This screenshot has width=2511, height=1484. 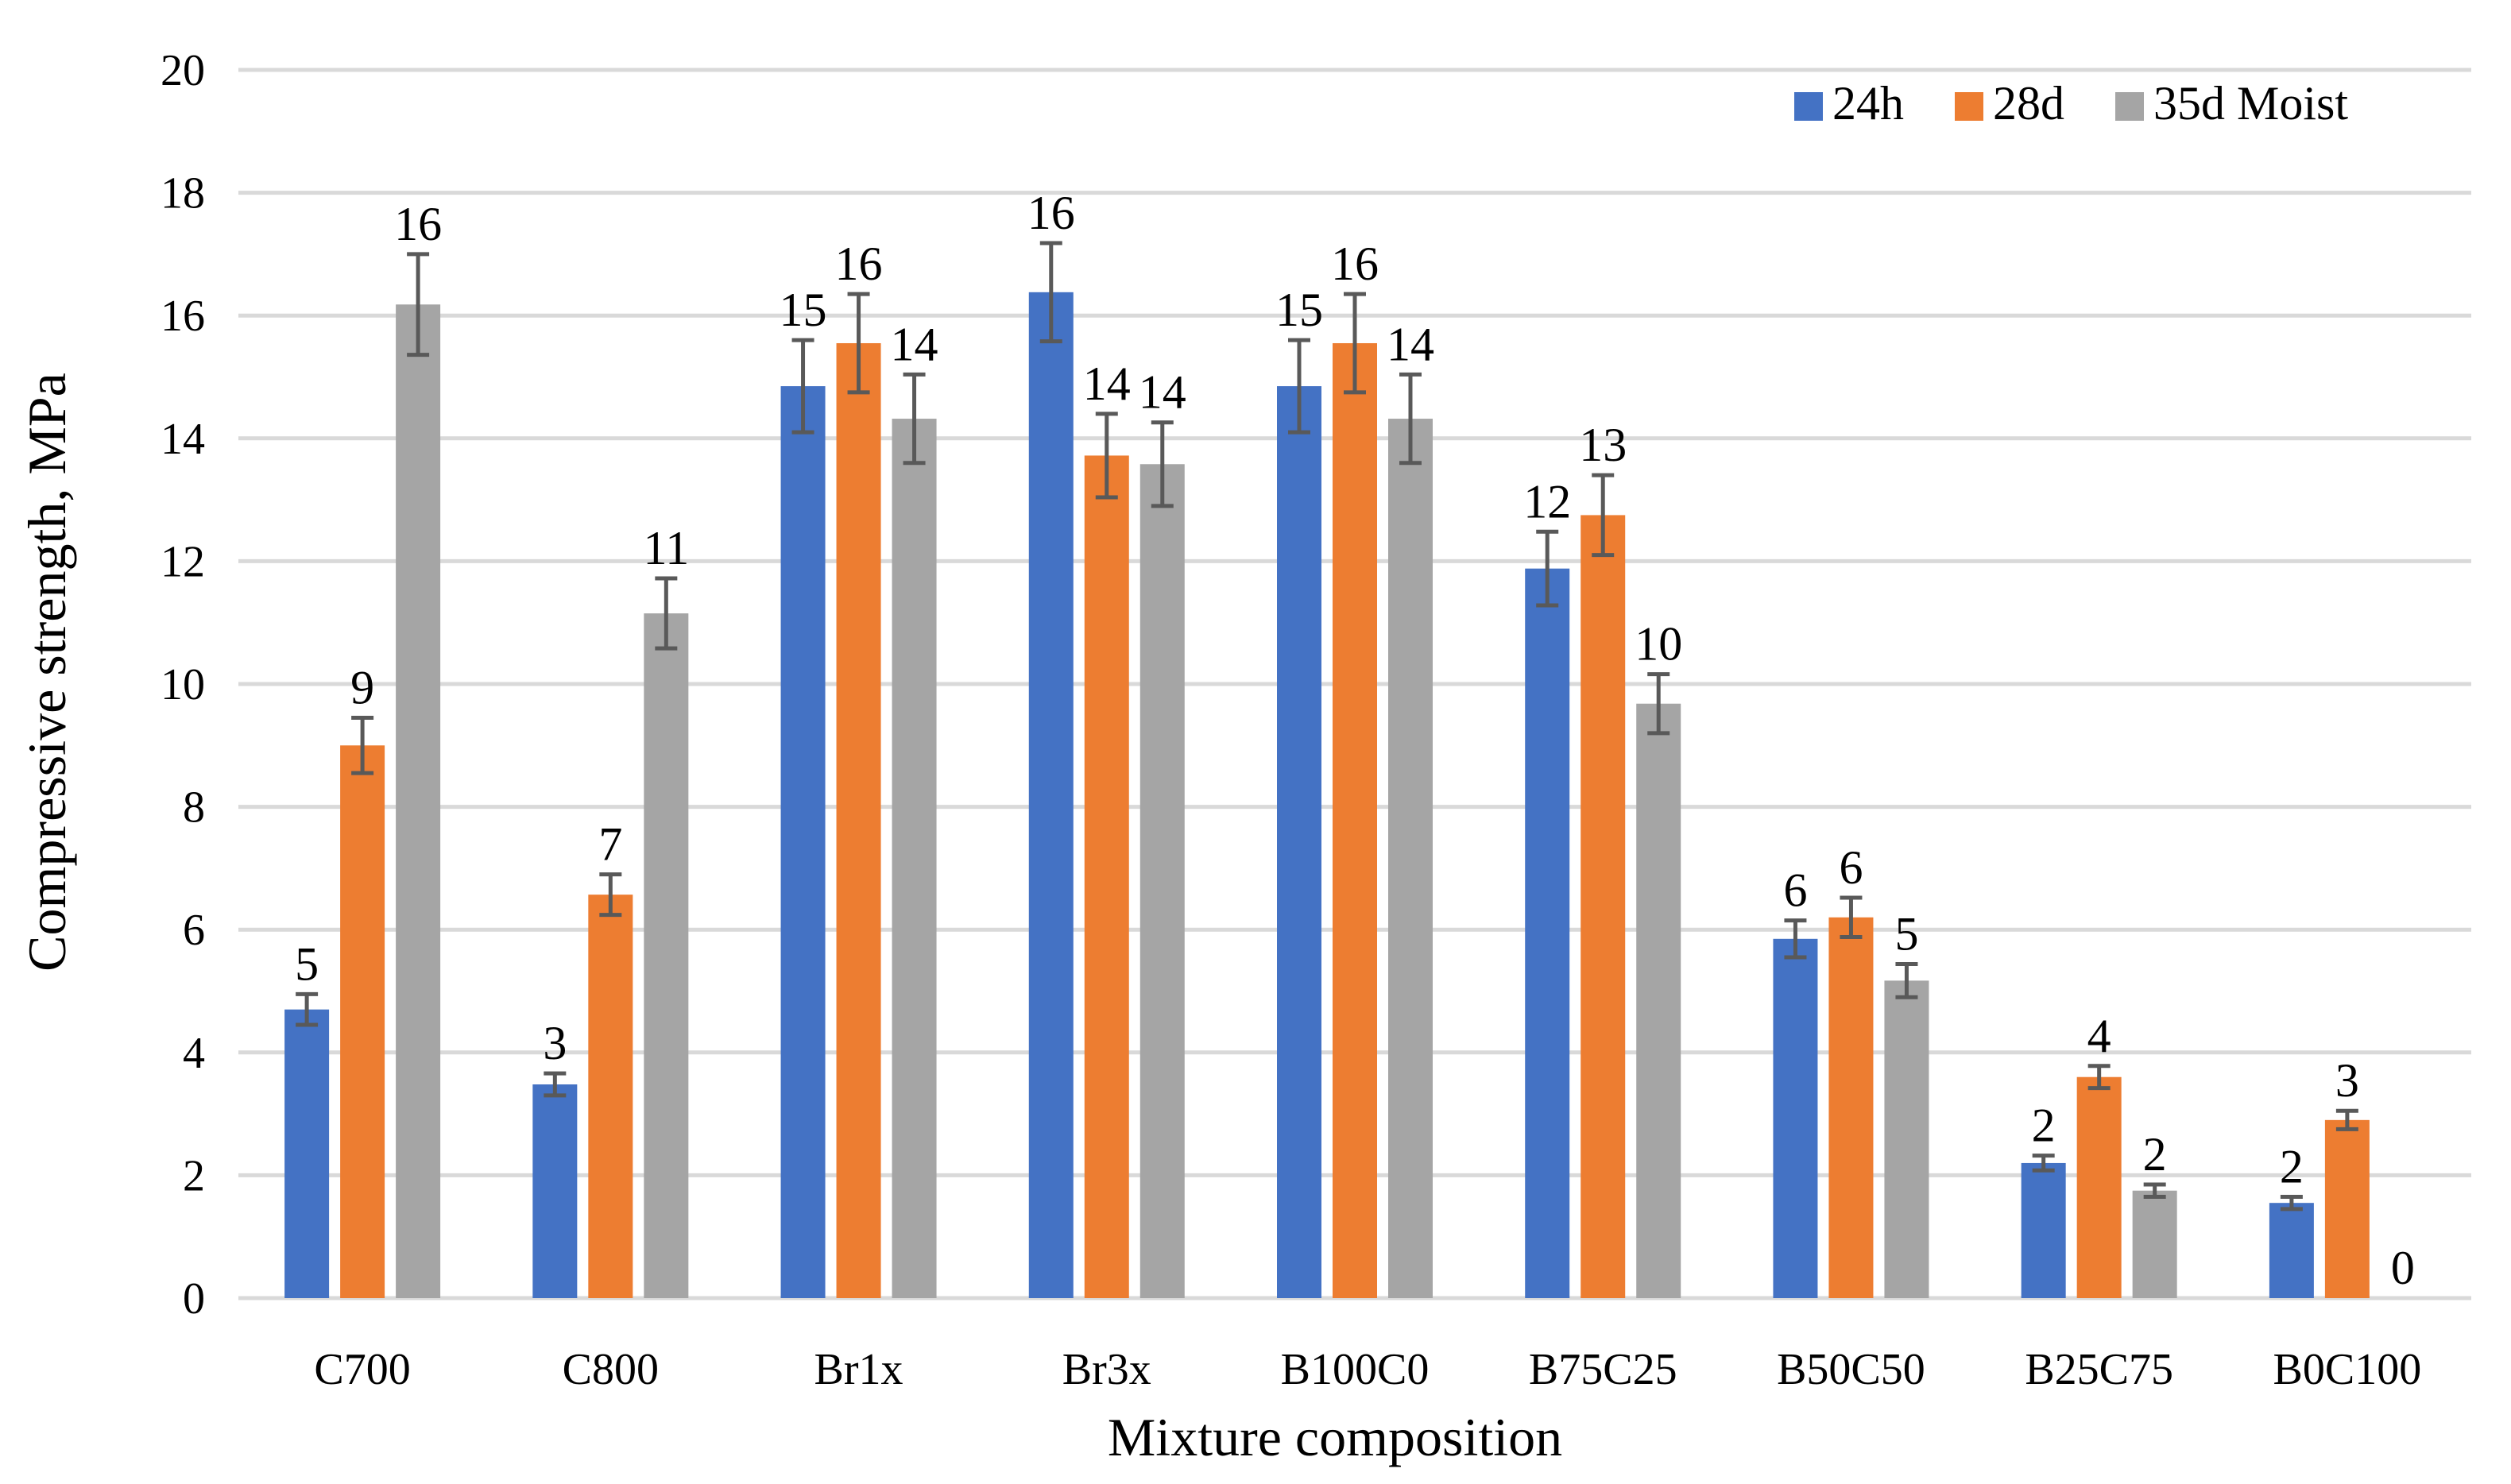 I want to click on y-tick-label: 10, so click(x=183, y=684).